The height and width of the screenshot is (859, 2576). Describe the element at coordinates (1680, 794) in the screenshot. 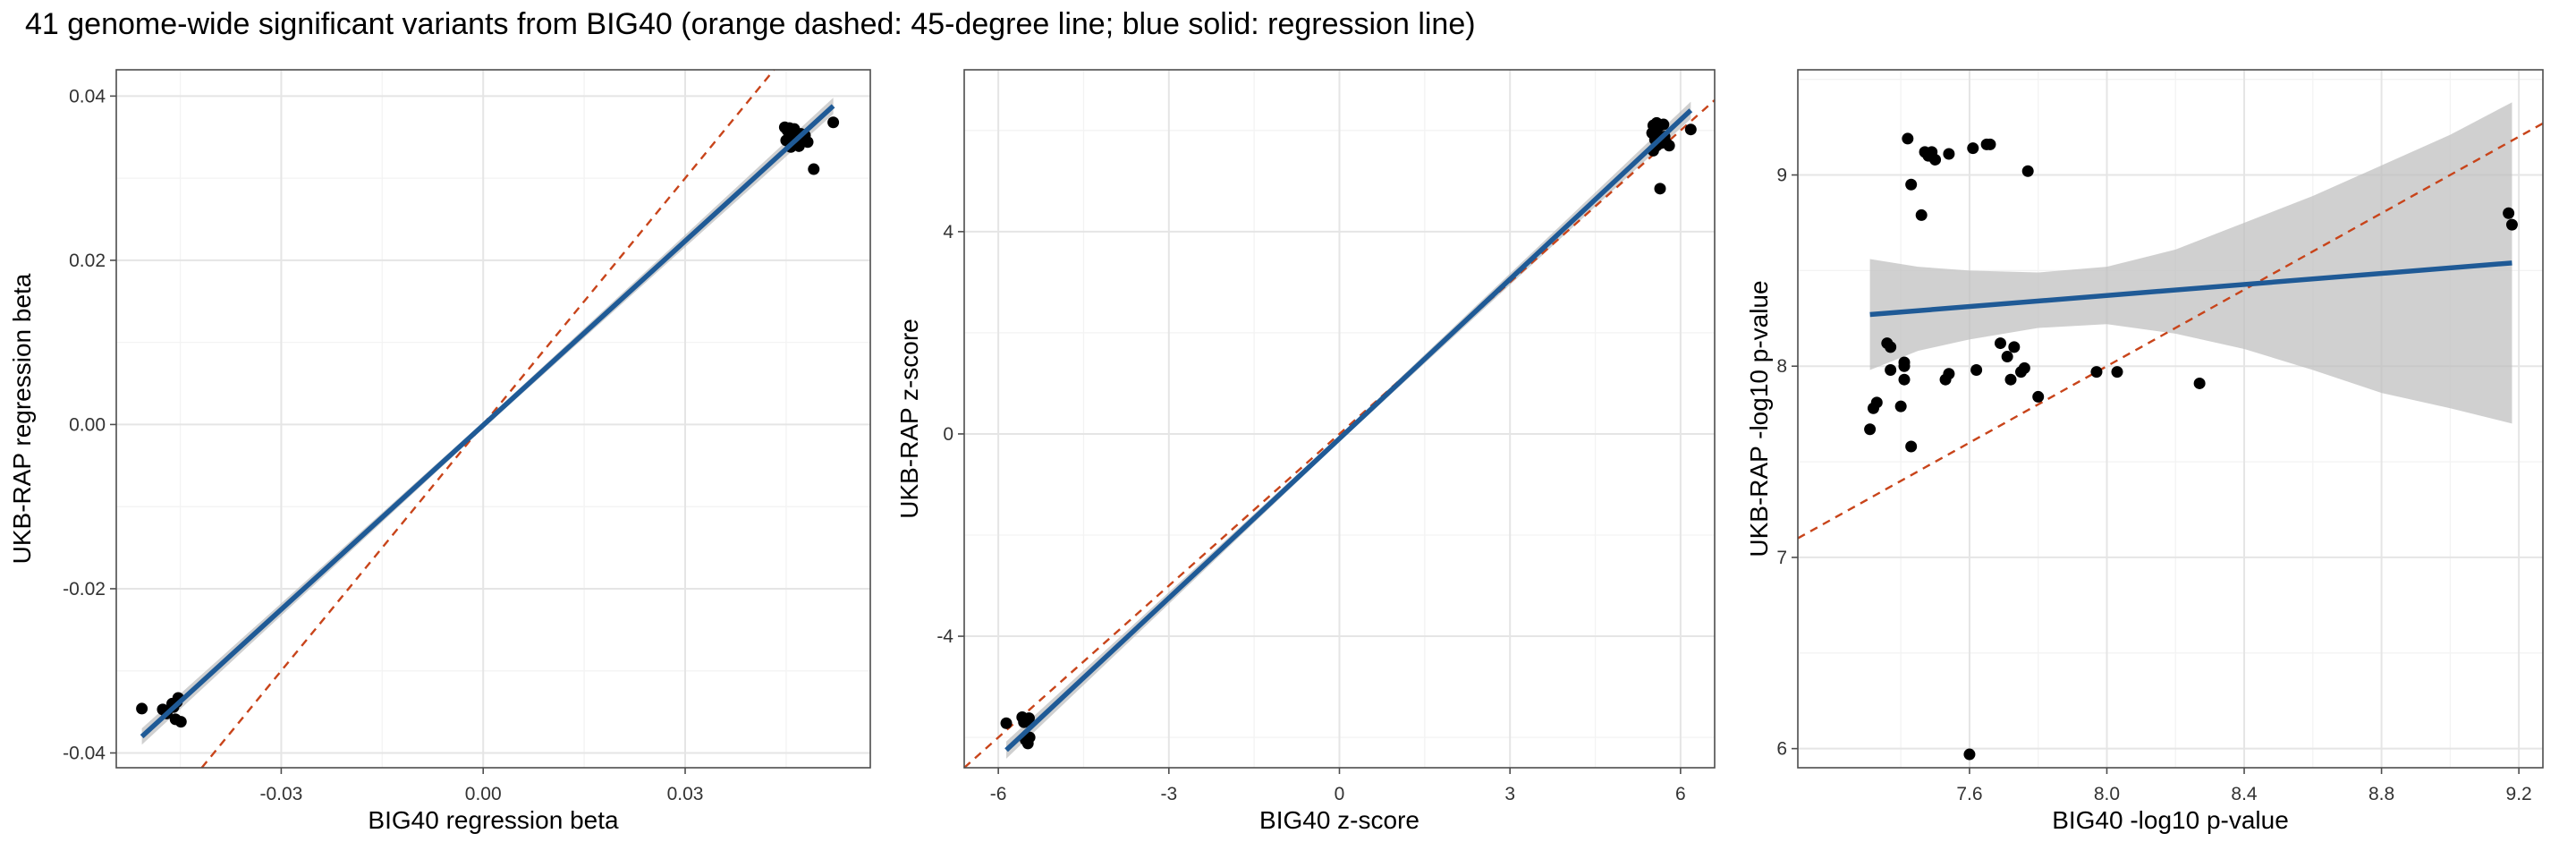

I see `x-tick-label: 6` at that location.